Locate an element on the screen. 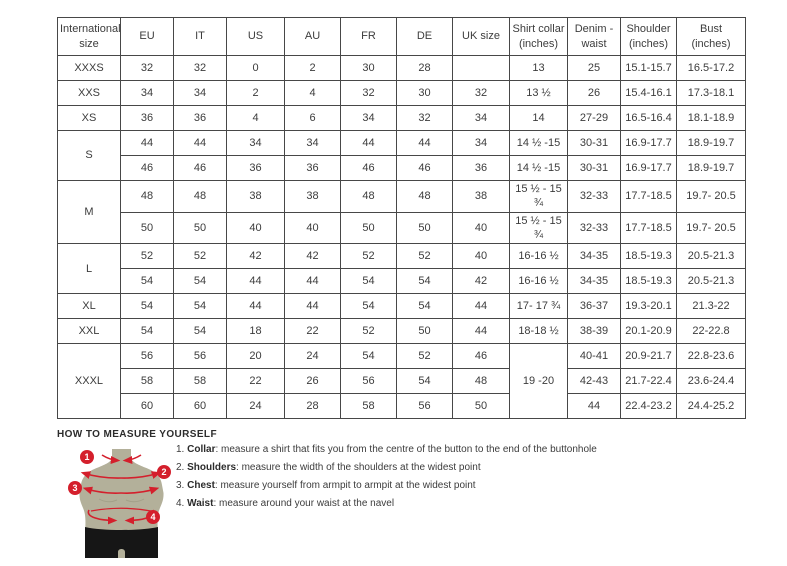 This screenshot has width=787, height=566. table-row: XXS 34 34 2 4 32 30 32 13 ½ 26 15.4-16.1 17.3-18.1 is located at coordinates (401, 93).